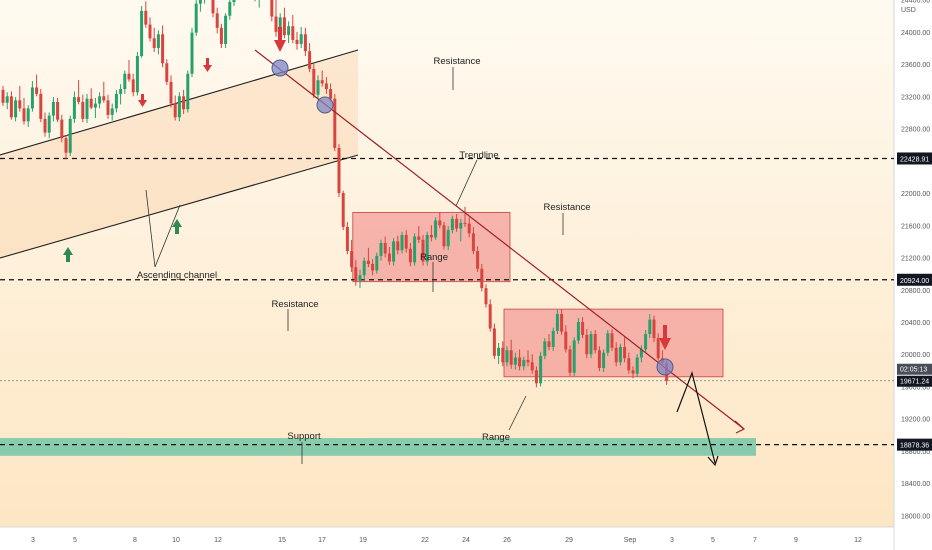 Image resolution: width=932 pixels, height=550 pixels. Describe the element at coordinates (507, 540) in the screenshot. I see `date-tick-label: 26` at that location.